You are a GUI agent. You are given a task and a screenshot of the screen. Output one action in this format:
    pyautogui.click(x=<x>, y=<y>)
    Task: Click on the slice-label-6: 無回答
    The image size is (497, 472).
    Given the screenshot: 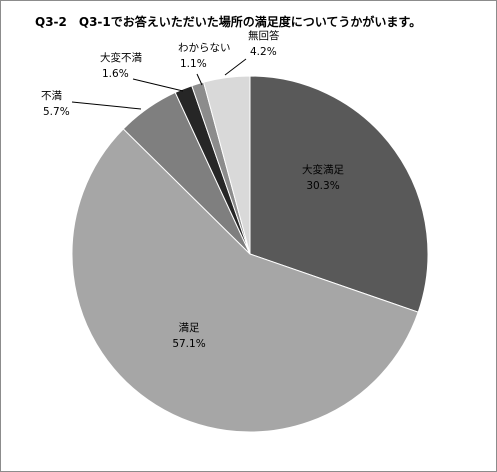 What is the action you would take?
    pyautogui.click(x=264, y=35)
    